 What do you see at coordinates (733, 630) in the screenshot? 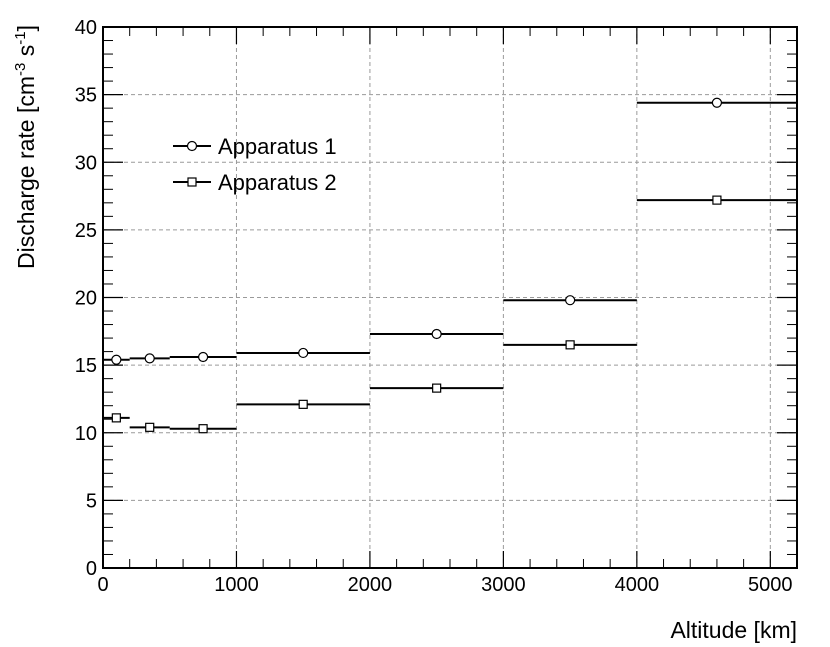
I see `x-axis-title: Altitude [km]` at bounding box center [733, 630].